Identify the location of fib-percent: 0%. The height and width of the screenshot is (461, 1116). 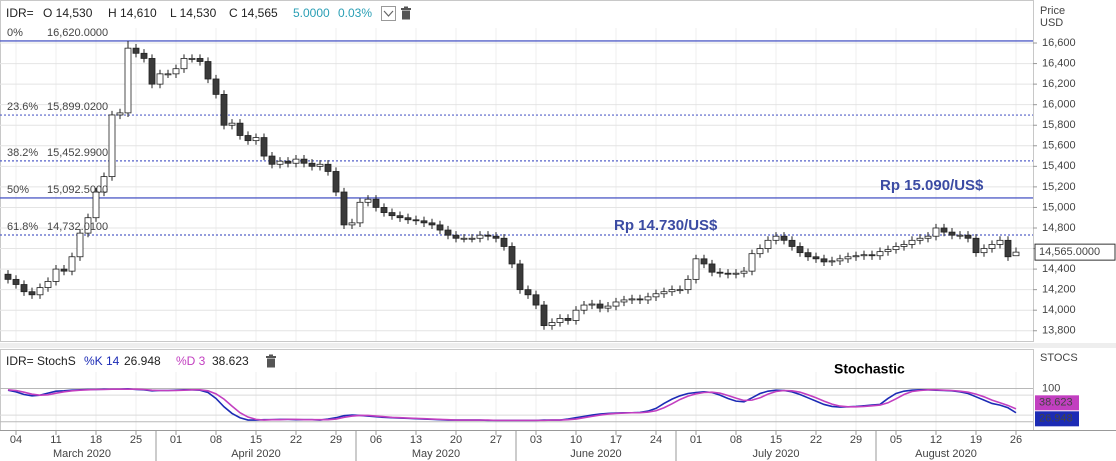
(15, 33).